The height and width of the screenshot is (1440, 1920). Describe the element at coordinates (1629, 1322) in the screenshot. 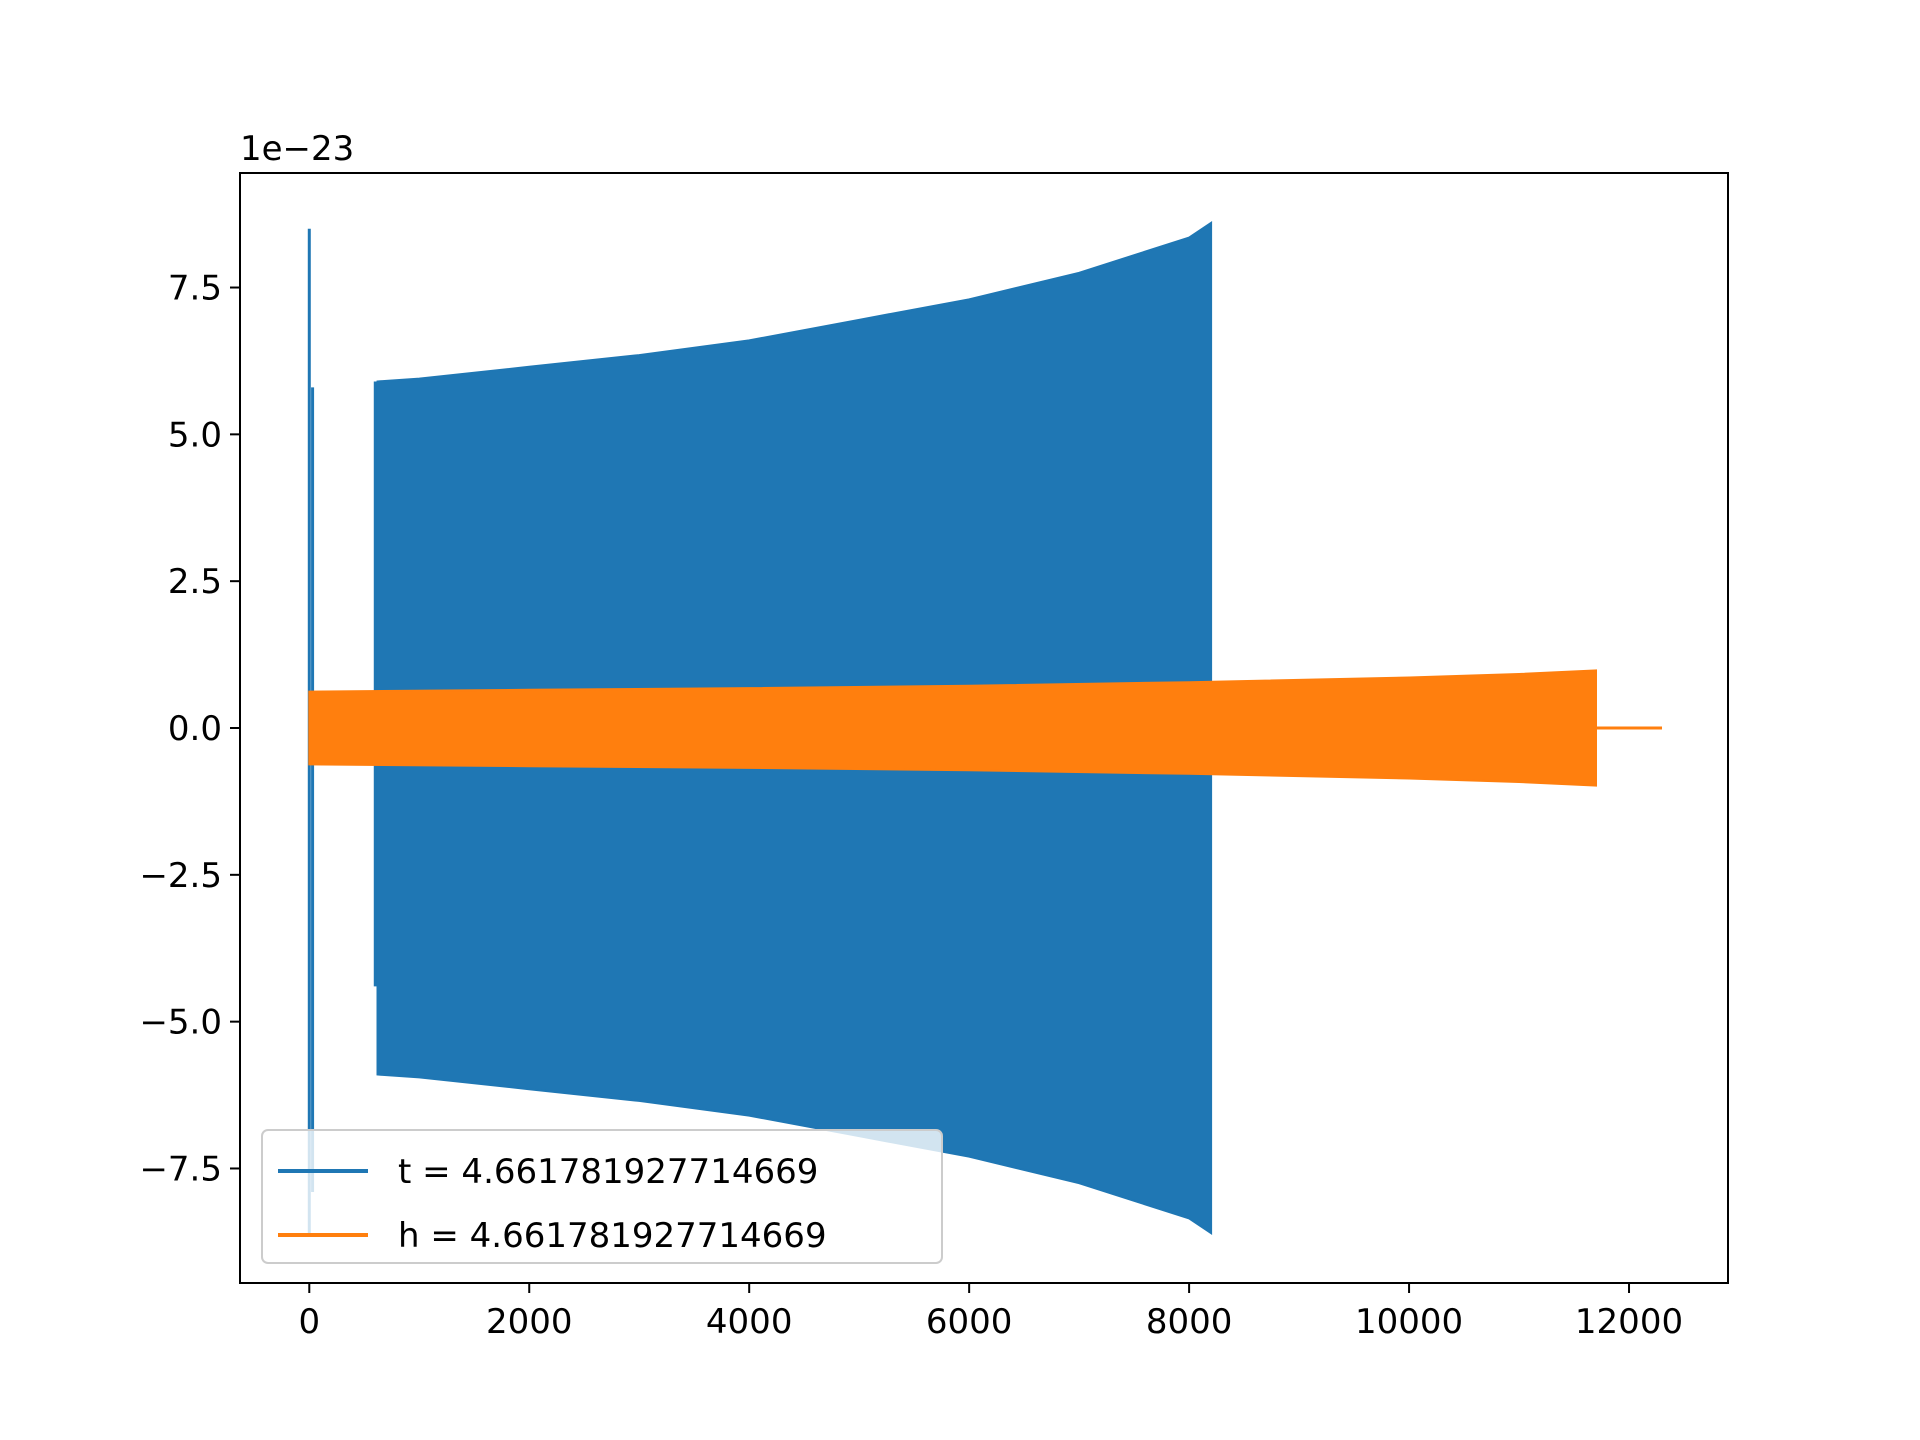

I see `x-tick-label: 12000` at that location.